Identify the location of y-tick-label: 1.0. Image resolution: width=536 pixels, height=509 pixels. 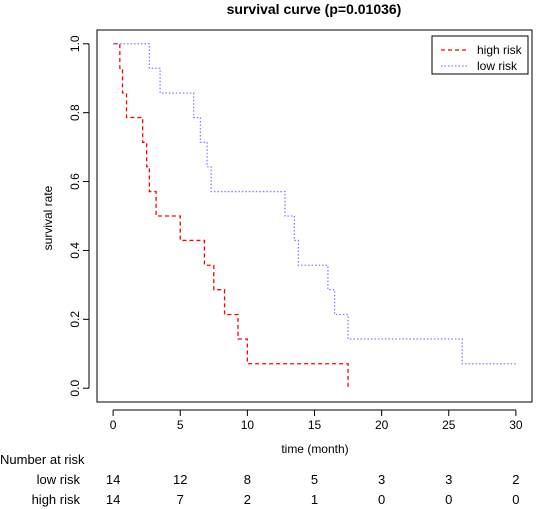
(75, 43).